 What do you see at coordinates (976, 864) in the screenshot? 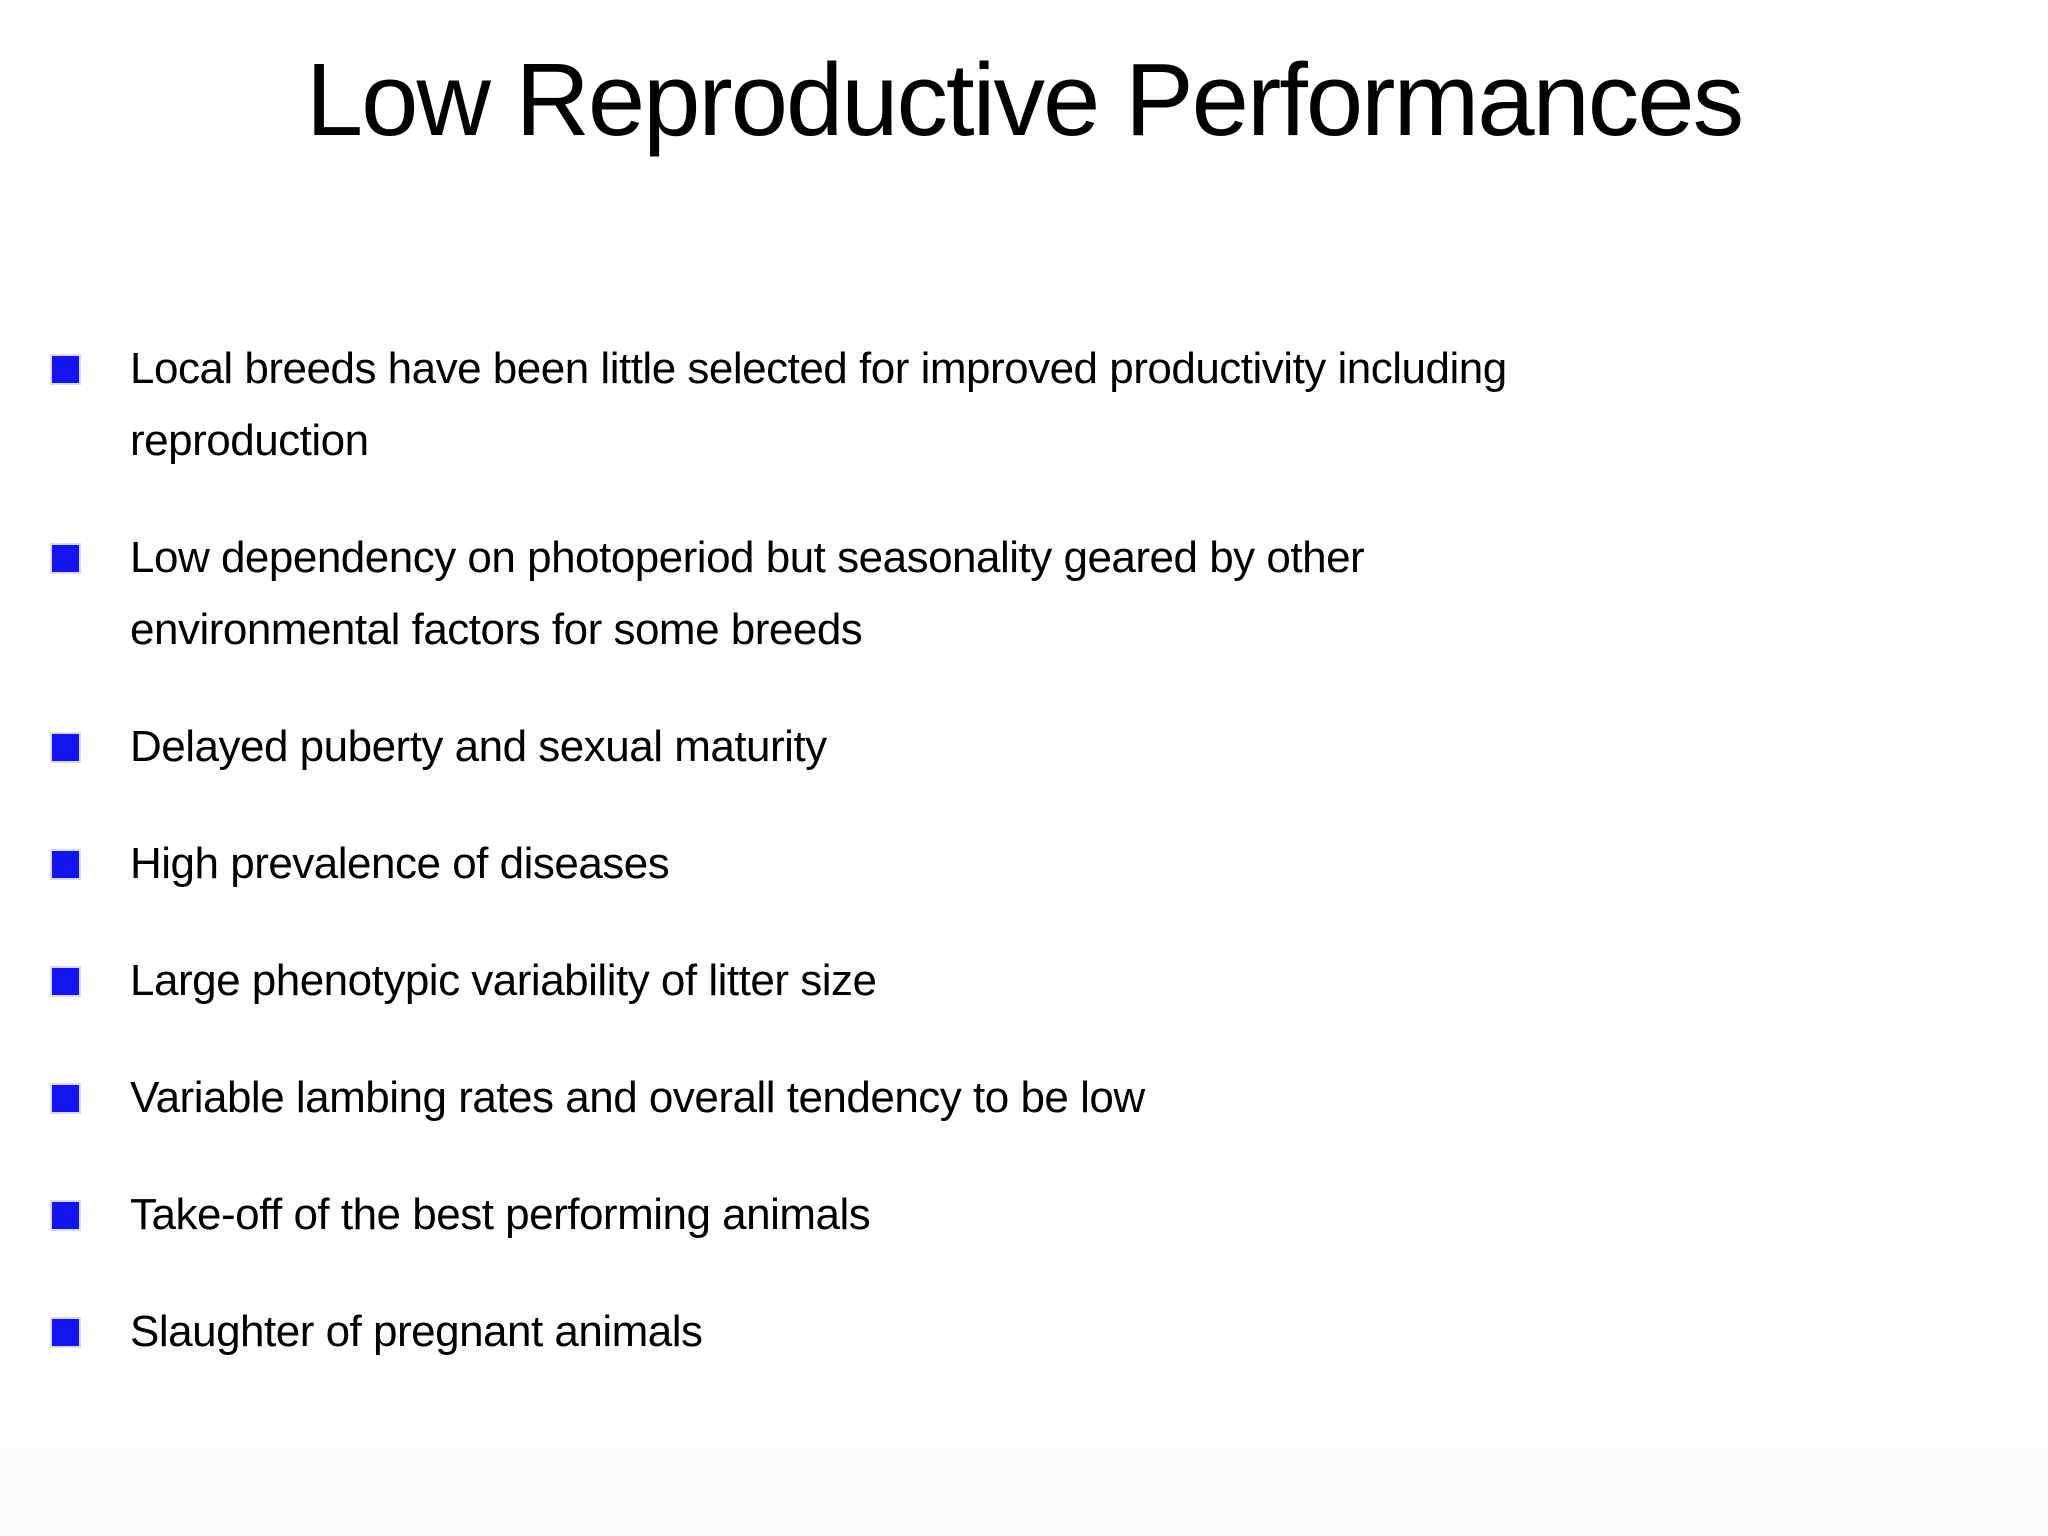
I see `list-item-4: High prevalence of diseases` at bounding box center [976, 864].